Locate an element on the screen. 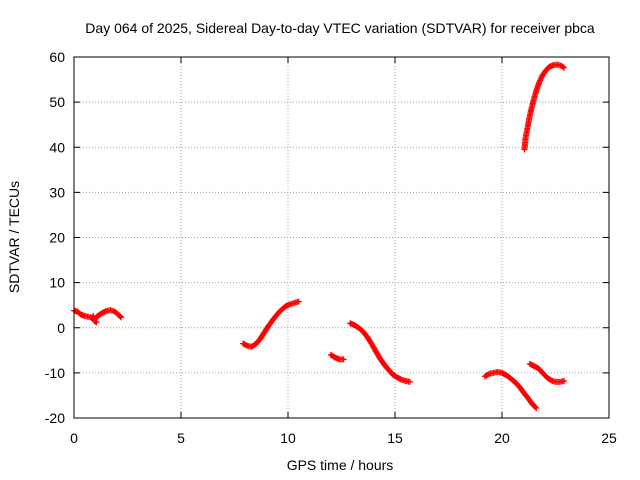 This screenshot has width=640, height=480. x-tick-label: 20 is located at coordinates (502, 438).